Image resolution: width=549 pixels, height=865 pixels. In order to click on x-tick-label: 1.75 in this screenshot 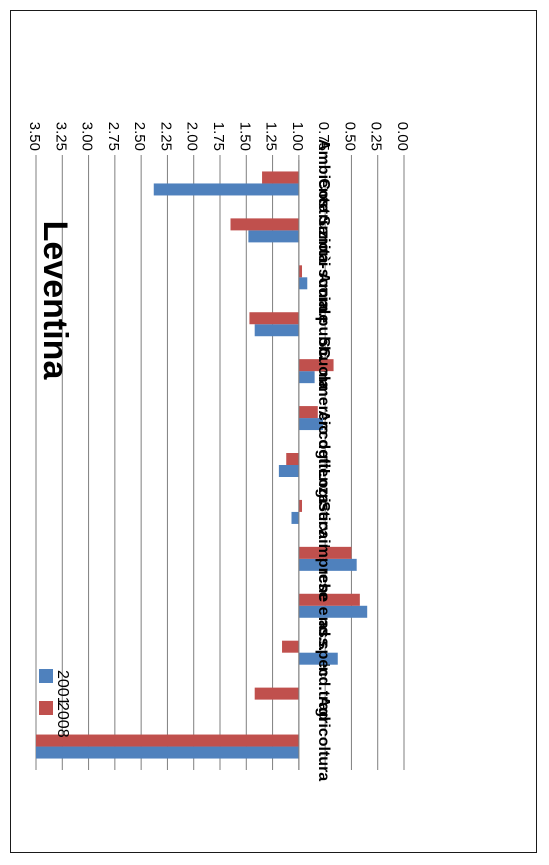, I will do `click(218, 136)`.